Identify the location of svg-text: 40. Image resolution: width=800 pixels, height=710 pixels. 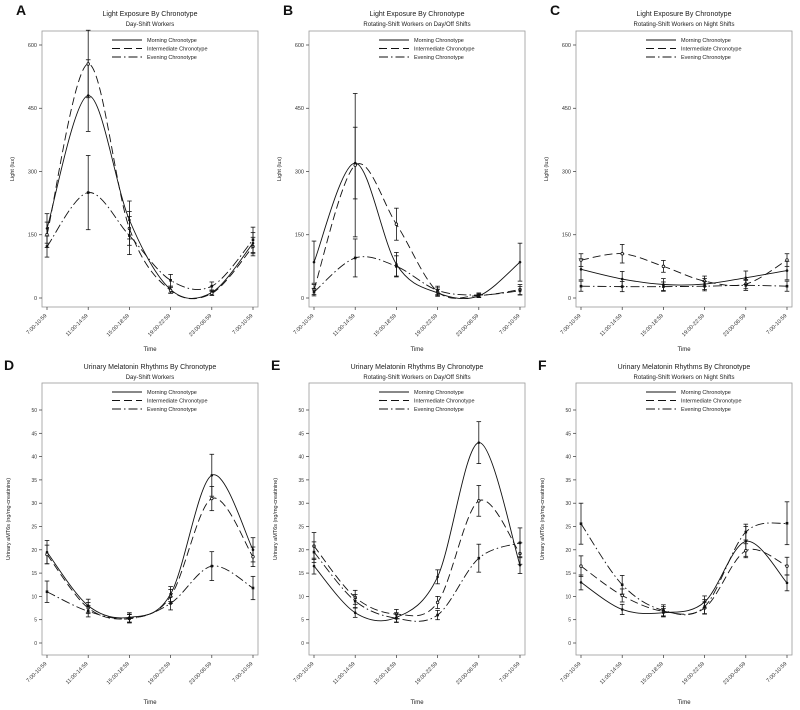
(34, 458).